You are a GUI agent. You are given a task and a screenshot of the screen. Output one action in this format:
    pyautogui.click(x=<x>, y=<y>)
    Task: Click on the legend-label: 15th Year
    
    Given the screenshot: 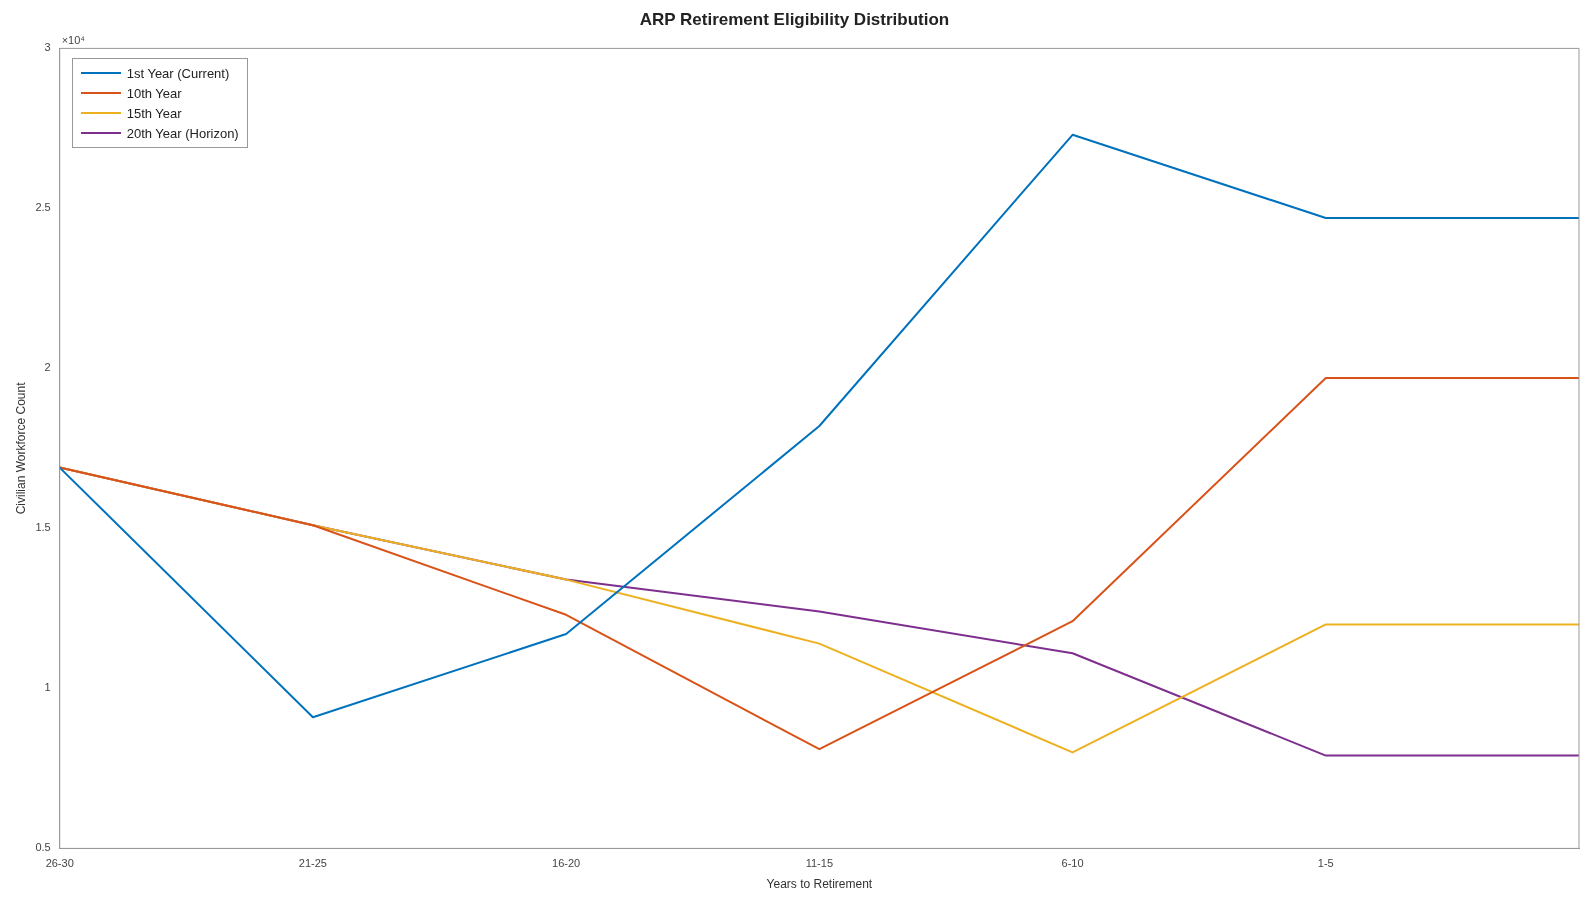 What is the action you would take?
    pyautogui.click(x=154, y=113)
    